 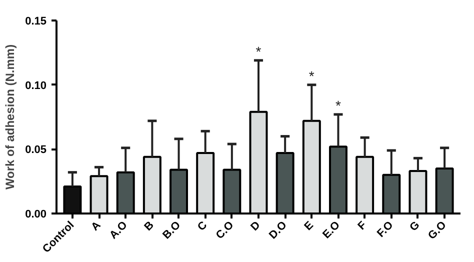 I want to click on x-tick-label: D.O, so click(x=278, y=230).